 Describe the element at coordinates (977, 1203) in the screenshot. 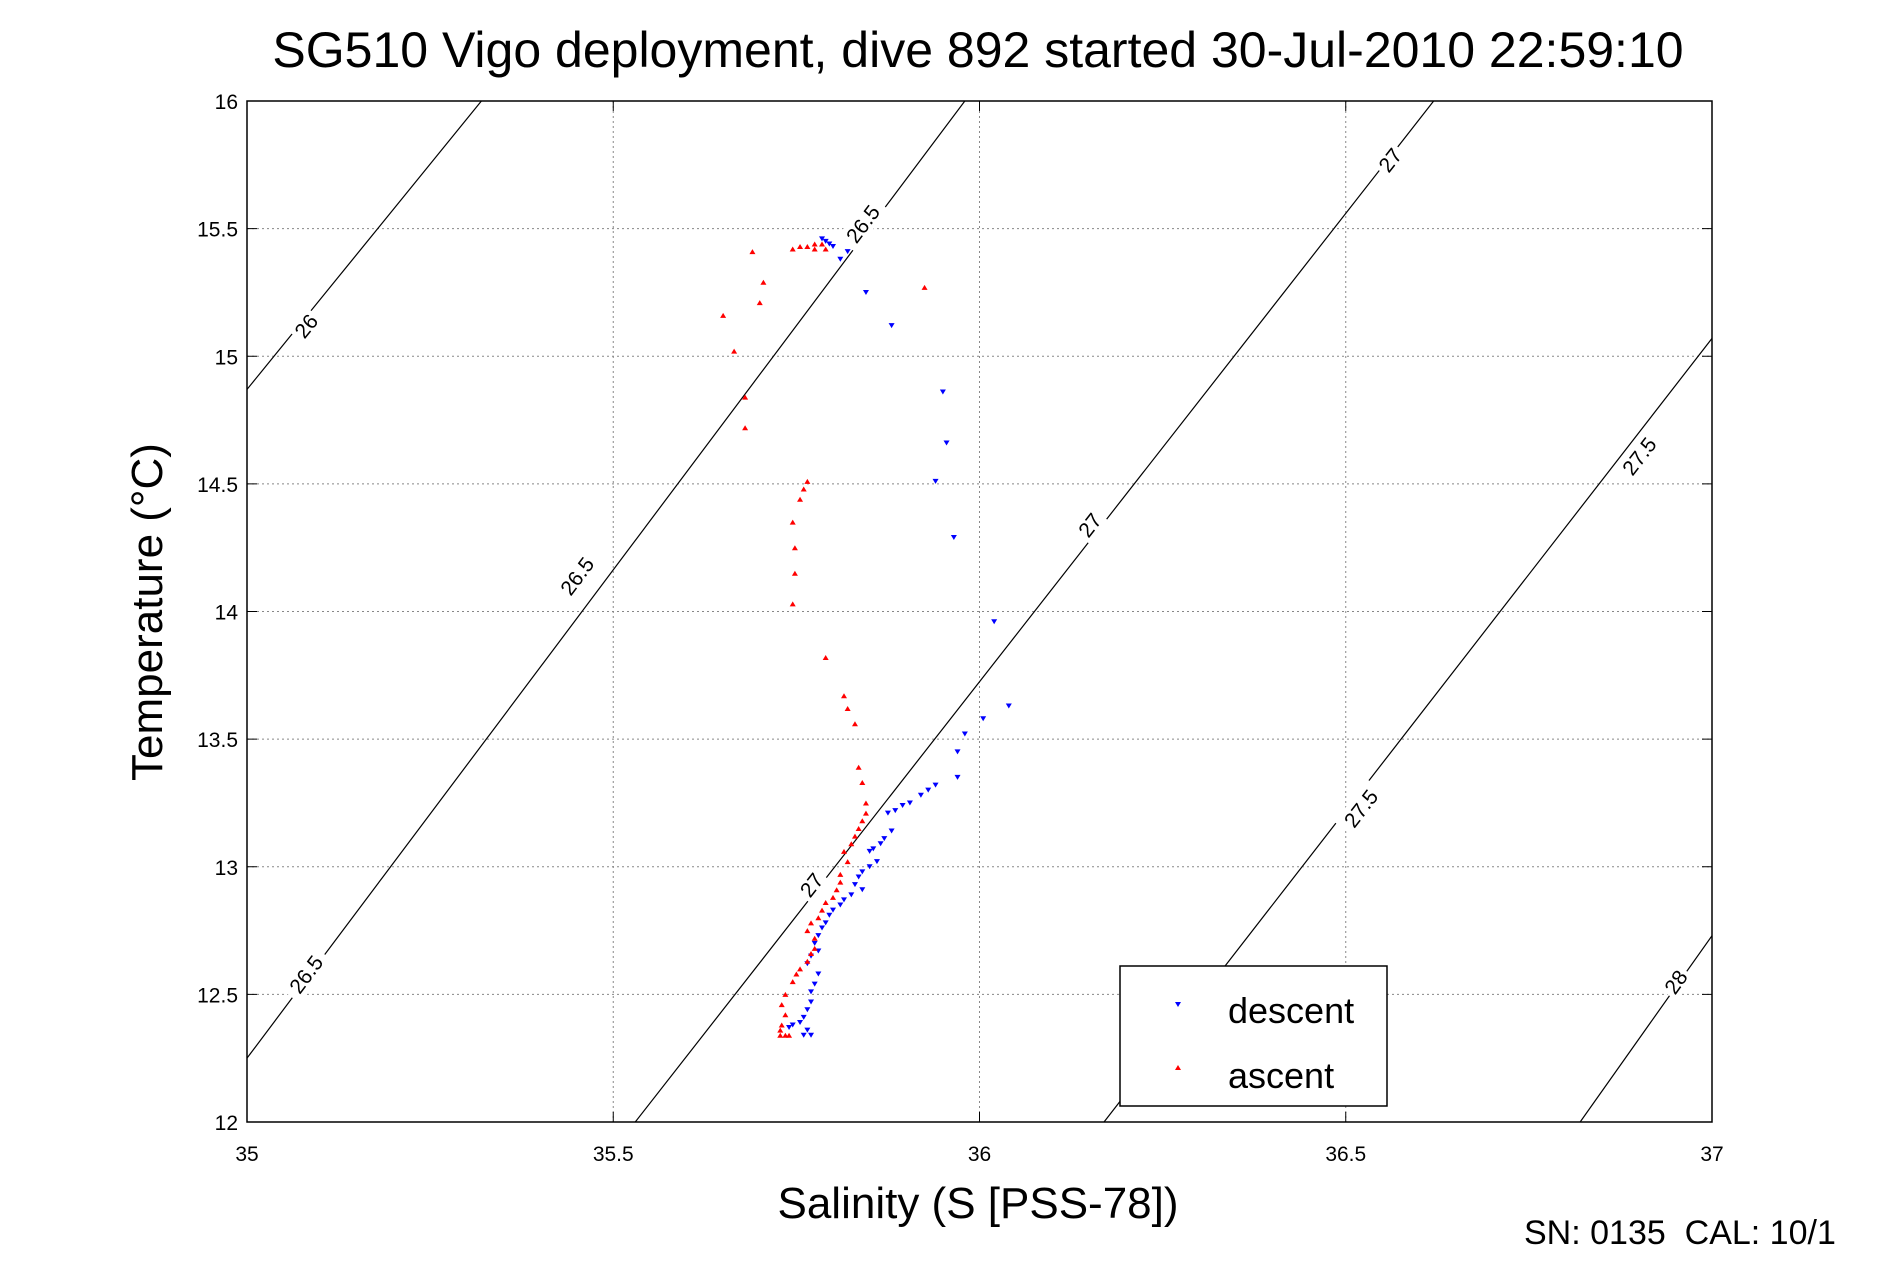

I see `x-axis-label: Salinity (S [PSS-78])` at that location.